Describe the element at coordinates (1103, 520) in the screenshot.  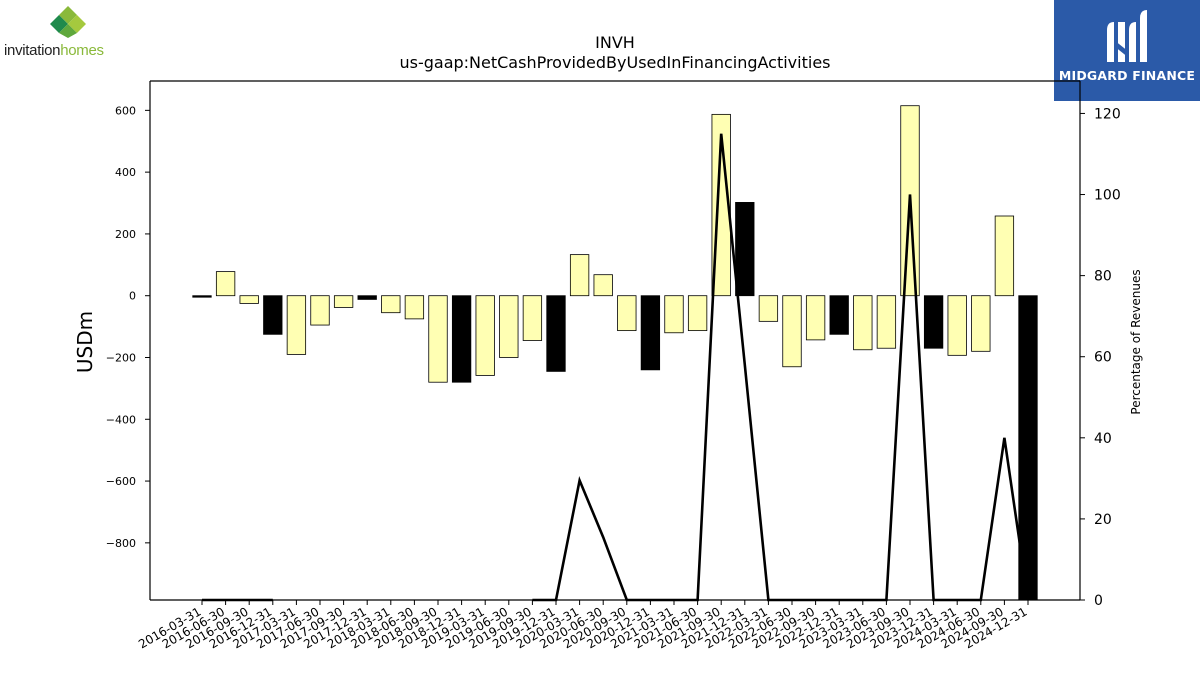
I see `y2-tick-label: 20` at that location.